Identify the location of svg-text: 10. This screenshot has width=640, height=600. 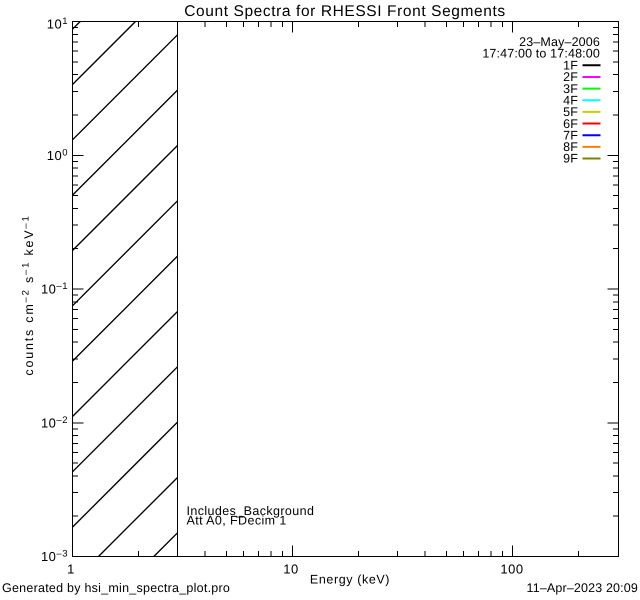
(290, 569).